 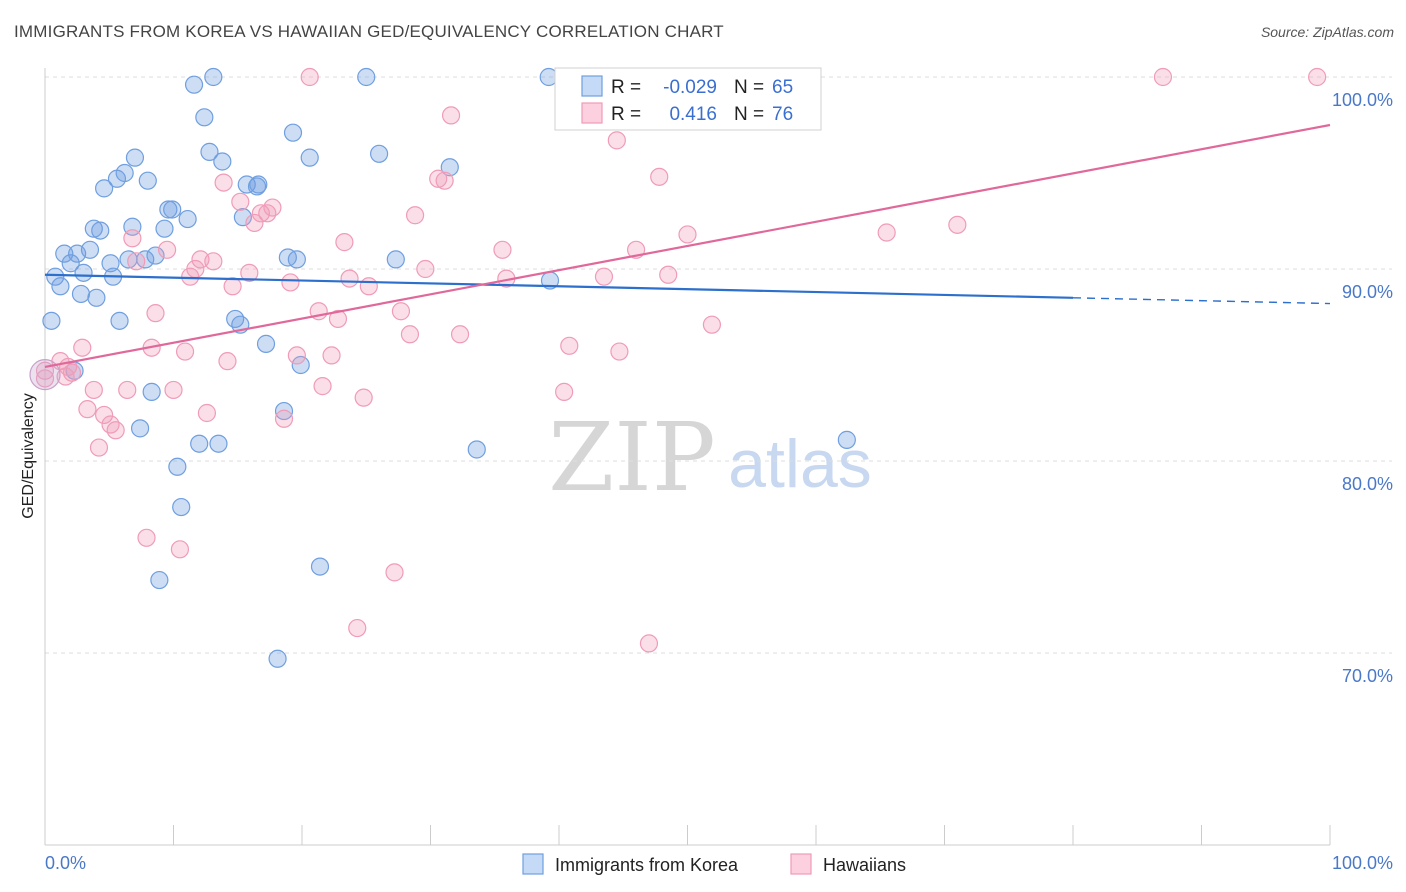 I want to click on legend-swatch-hawaiians, so click(x=592, y=113).